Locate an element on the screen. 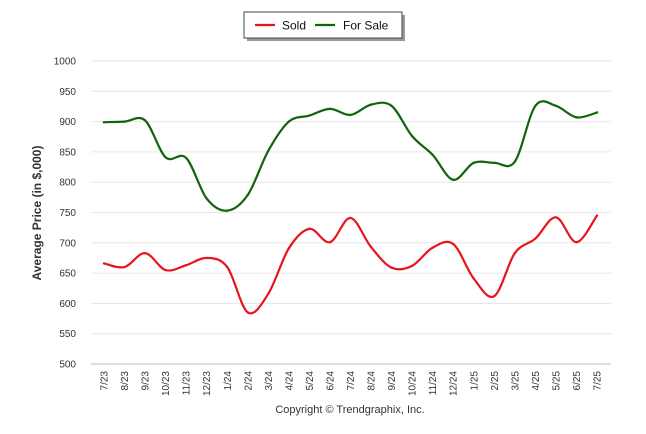 The image size is (646, 434). legend: Sold For Sale is located at coordinates (324, 26).